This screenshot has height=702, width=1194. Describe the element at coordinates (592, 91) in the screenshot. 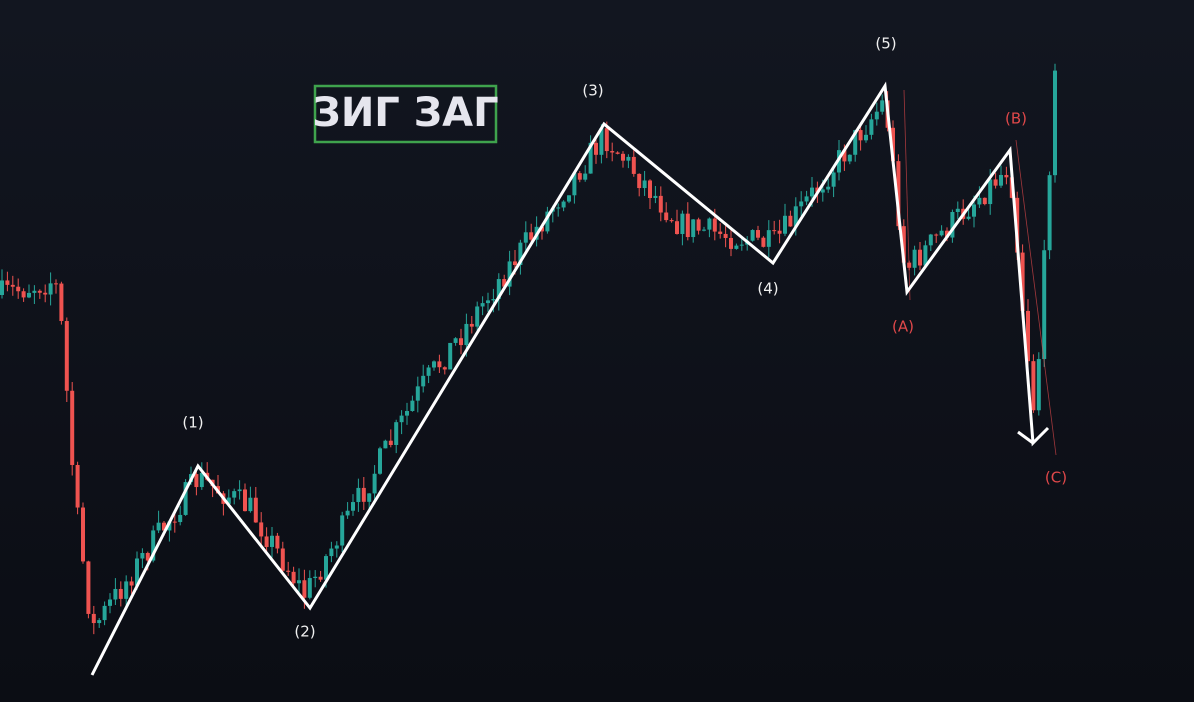

I see `wave-label: (3)` at that location.